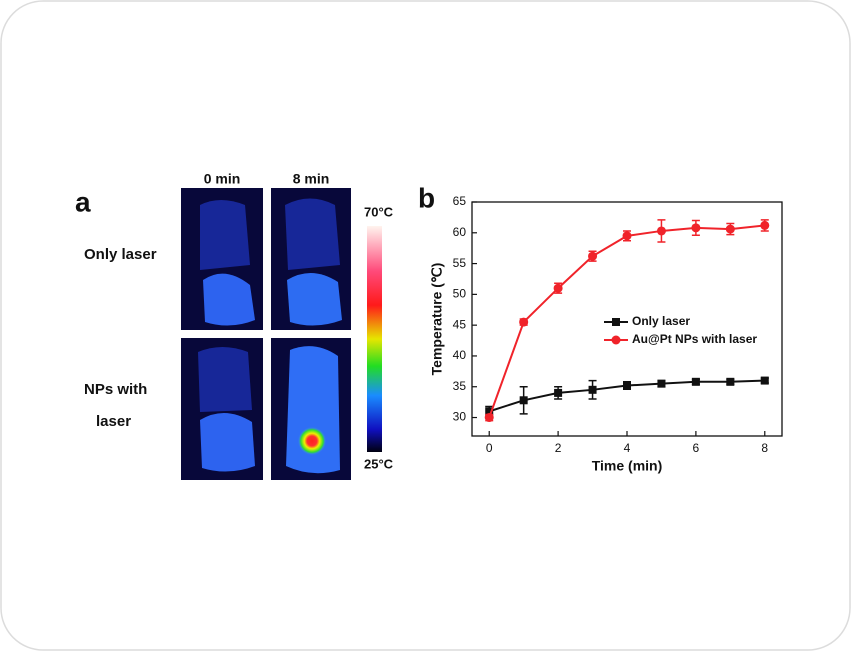 Image resolution: width=851 pixels, height=651 pixels. What do you see at coordinates (222, 179) in the screenshot?
I see `column-label: 0 min` at bounding box center [222, 179].